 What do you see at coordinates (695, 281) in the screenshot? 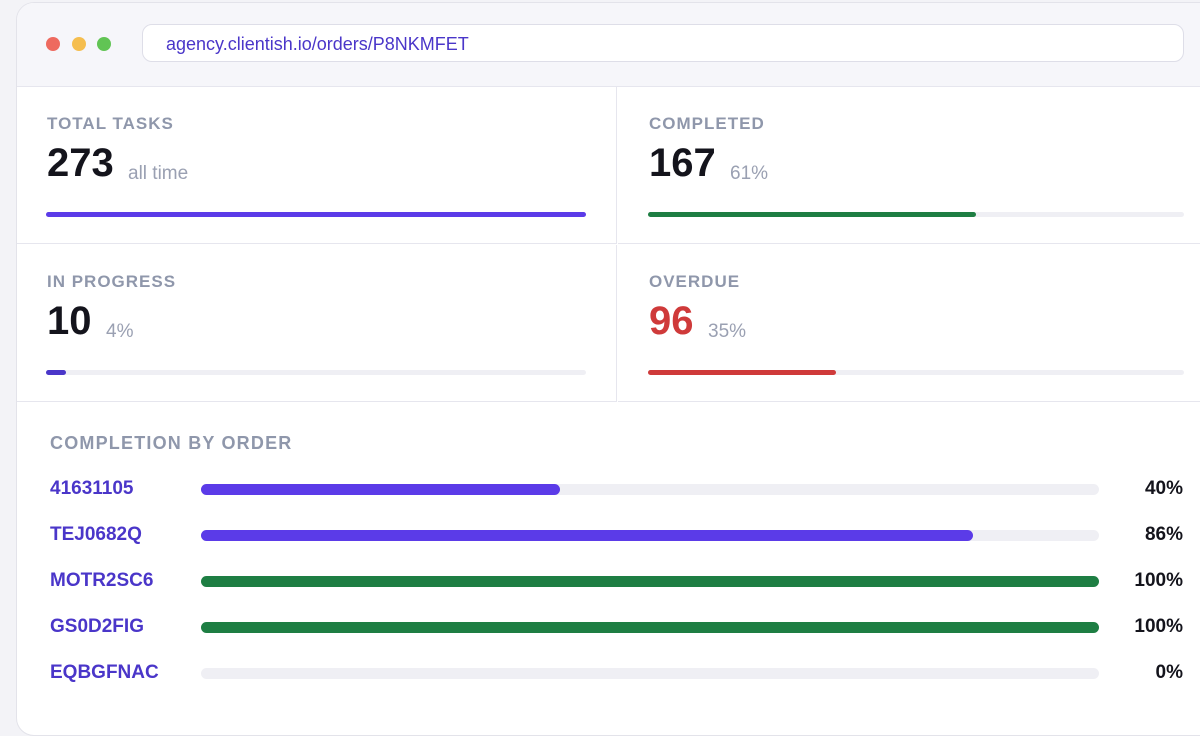
I see `stat-label: OVERDUE` at bounding box center [695, 281].